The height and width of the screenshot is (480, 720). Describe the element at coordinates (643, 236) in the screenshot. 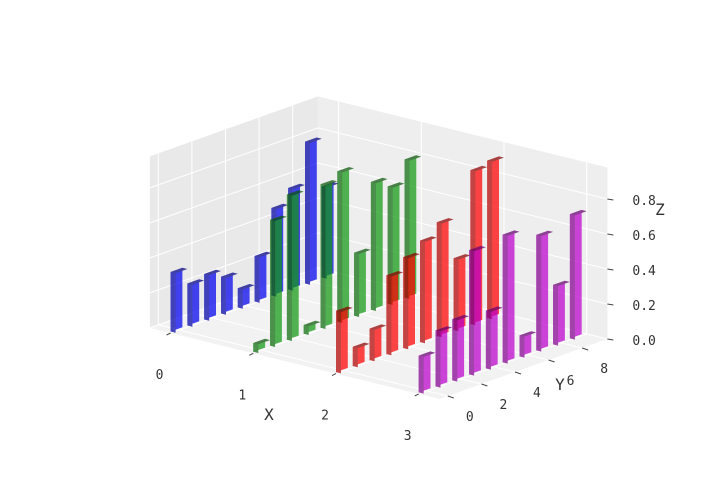

I see `z-tick-label: 0.6` at that location.